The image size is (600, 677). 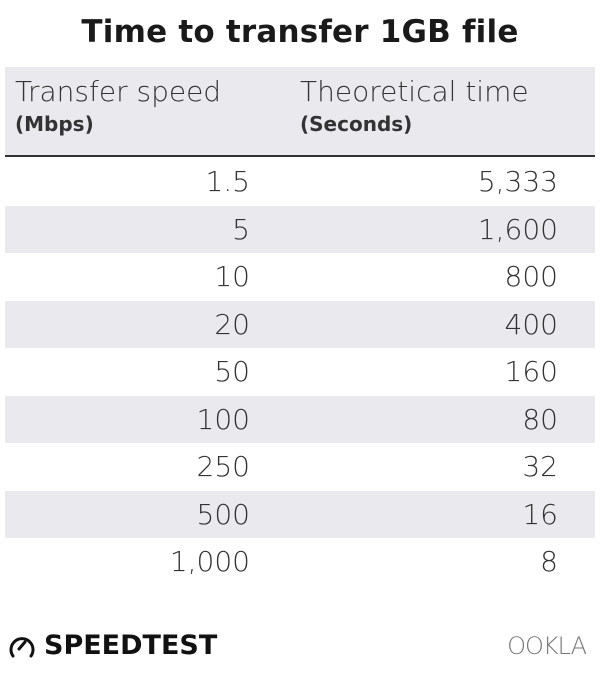 I want to click on time-cell: 800, so click(x=531, y=276).